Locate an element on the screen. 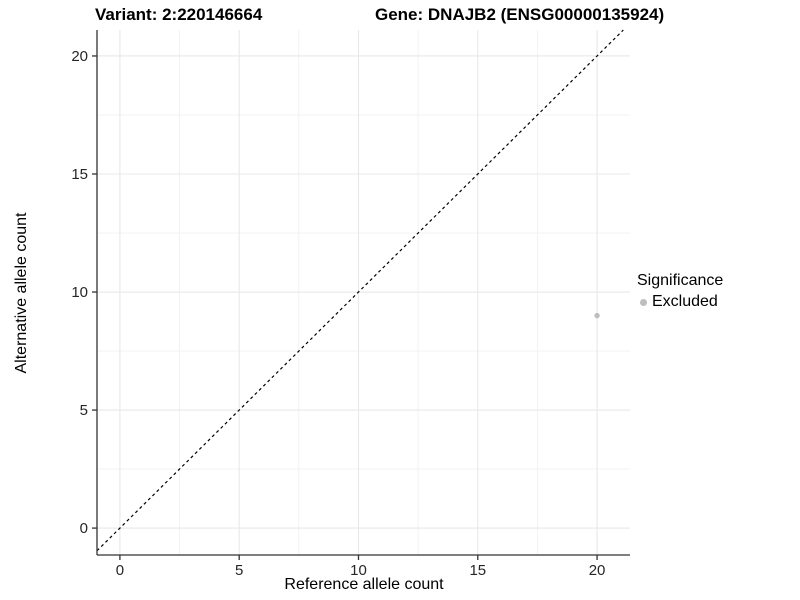  y-tick-label: 5 is located at coordinates (84, 410).